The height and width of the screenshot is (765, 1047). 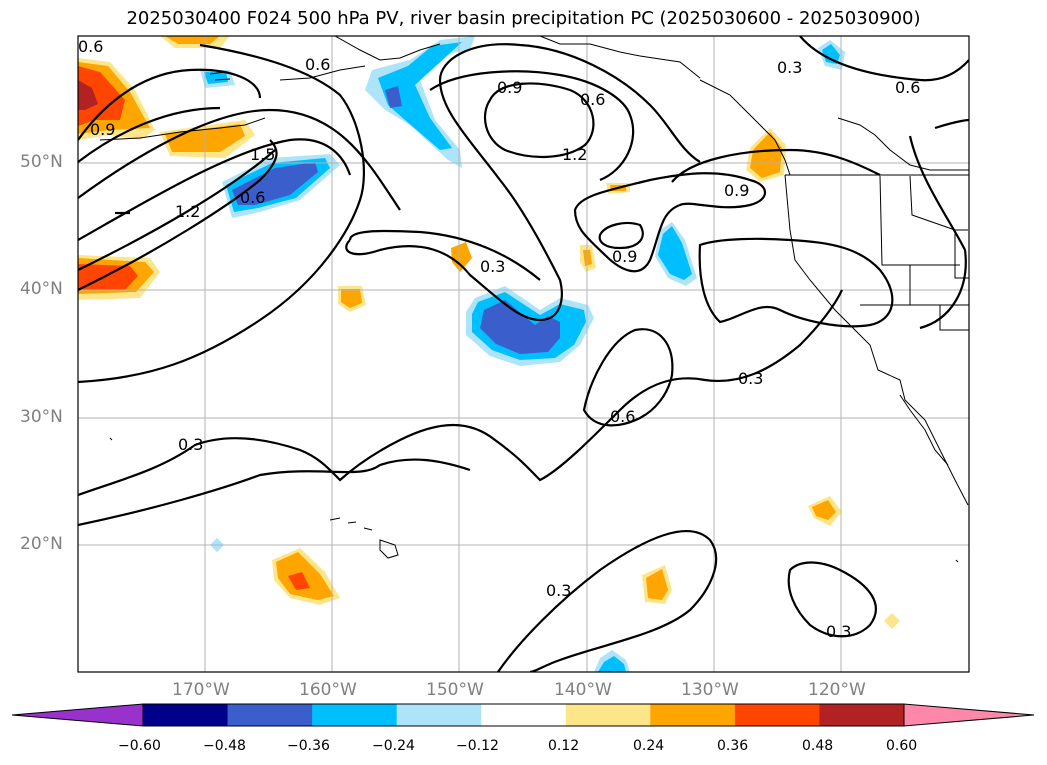 What do you see at coordinates (393, 746) in the screenshot?
I see `colorbar-tick: −0.24` at bounding box center [393, 746].